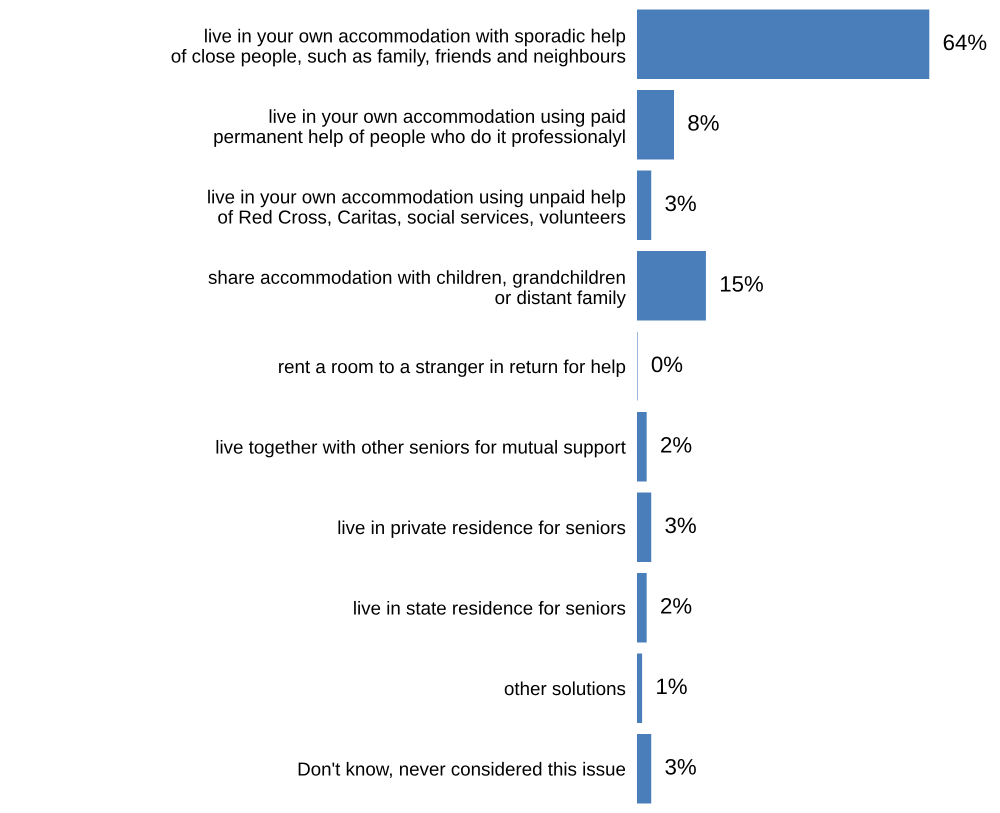 The image size is (1000, 813). What do you see at coordinates (421, 449) in the screenshot?
I see `y-tick-label: live together with other seniors for mutual support` at bounding box center [421, 449].